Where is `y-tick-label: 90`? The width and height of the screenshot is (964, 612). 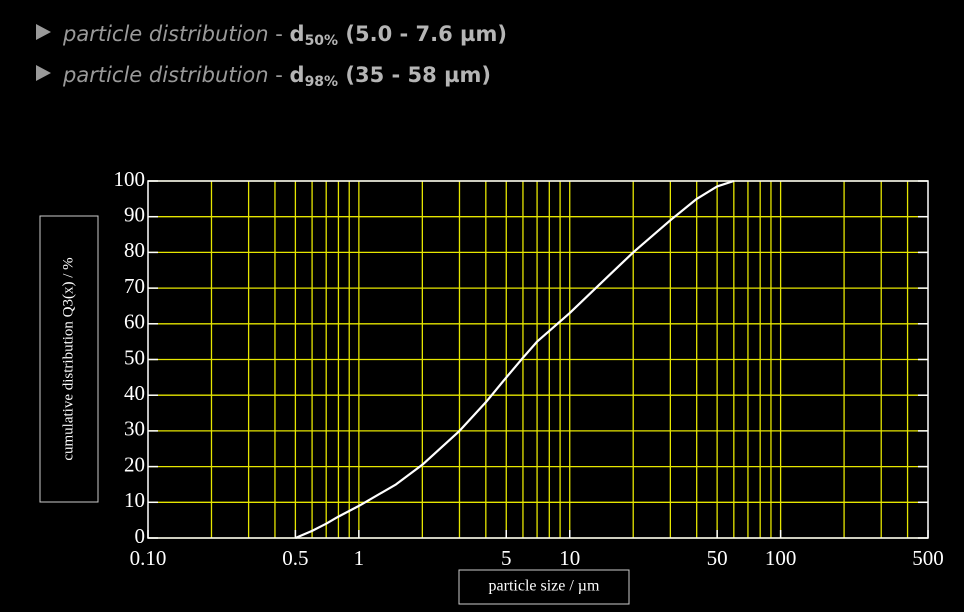
y-tick-label: 90 is located at coordinates (134, 215).